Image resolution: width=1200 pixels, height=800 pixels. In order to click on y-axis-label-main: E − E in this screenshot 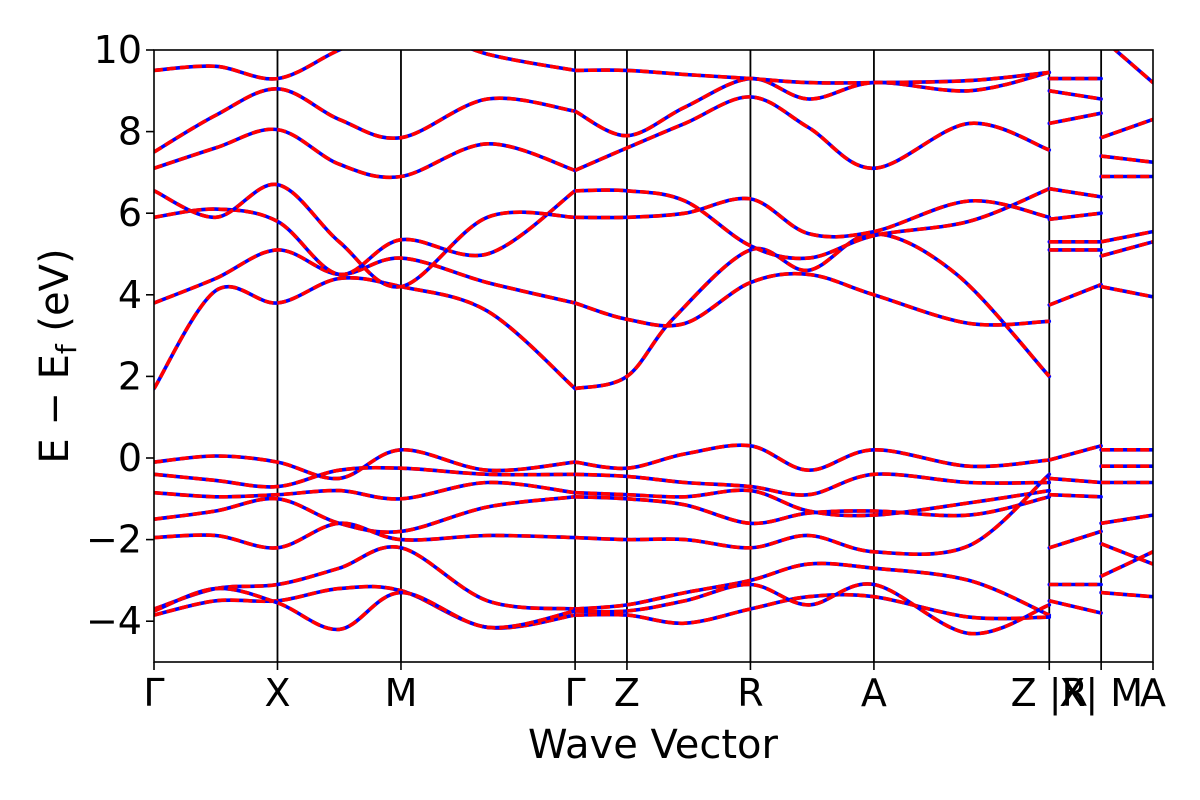, I will do `click(55, 409)`.